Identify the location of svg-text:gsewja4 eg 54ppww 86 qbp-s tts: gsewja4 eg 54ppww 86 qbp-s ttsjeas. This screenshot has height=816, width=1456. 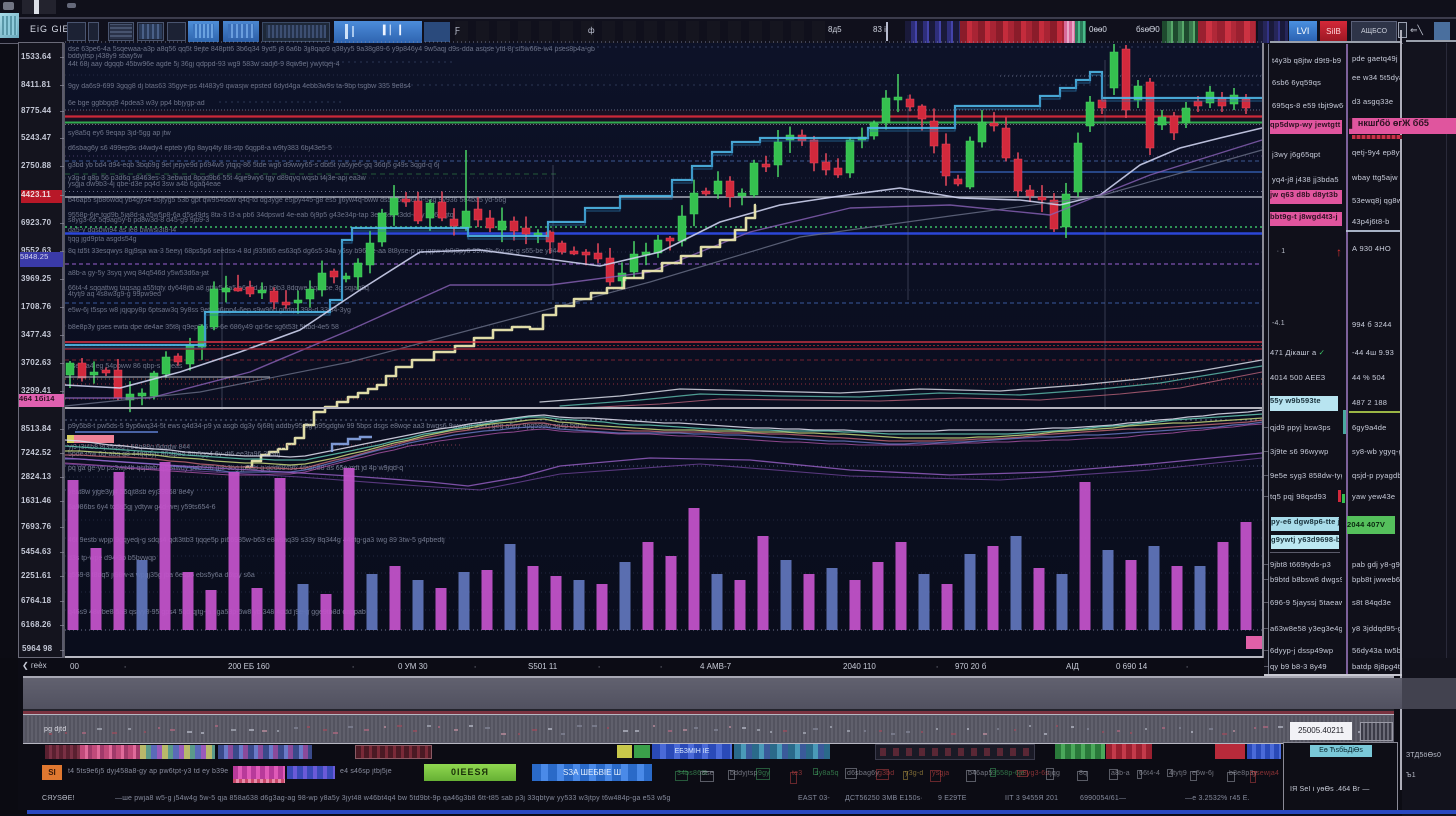
(125, 366).